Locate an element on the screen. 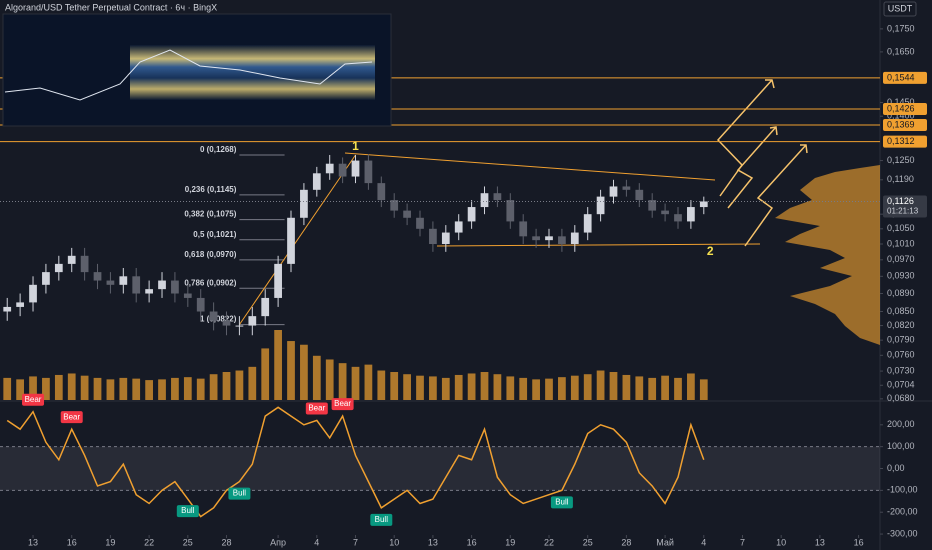  signal-label: Bear is located at coordinates (316, 408).